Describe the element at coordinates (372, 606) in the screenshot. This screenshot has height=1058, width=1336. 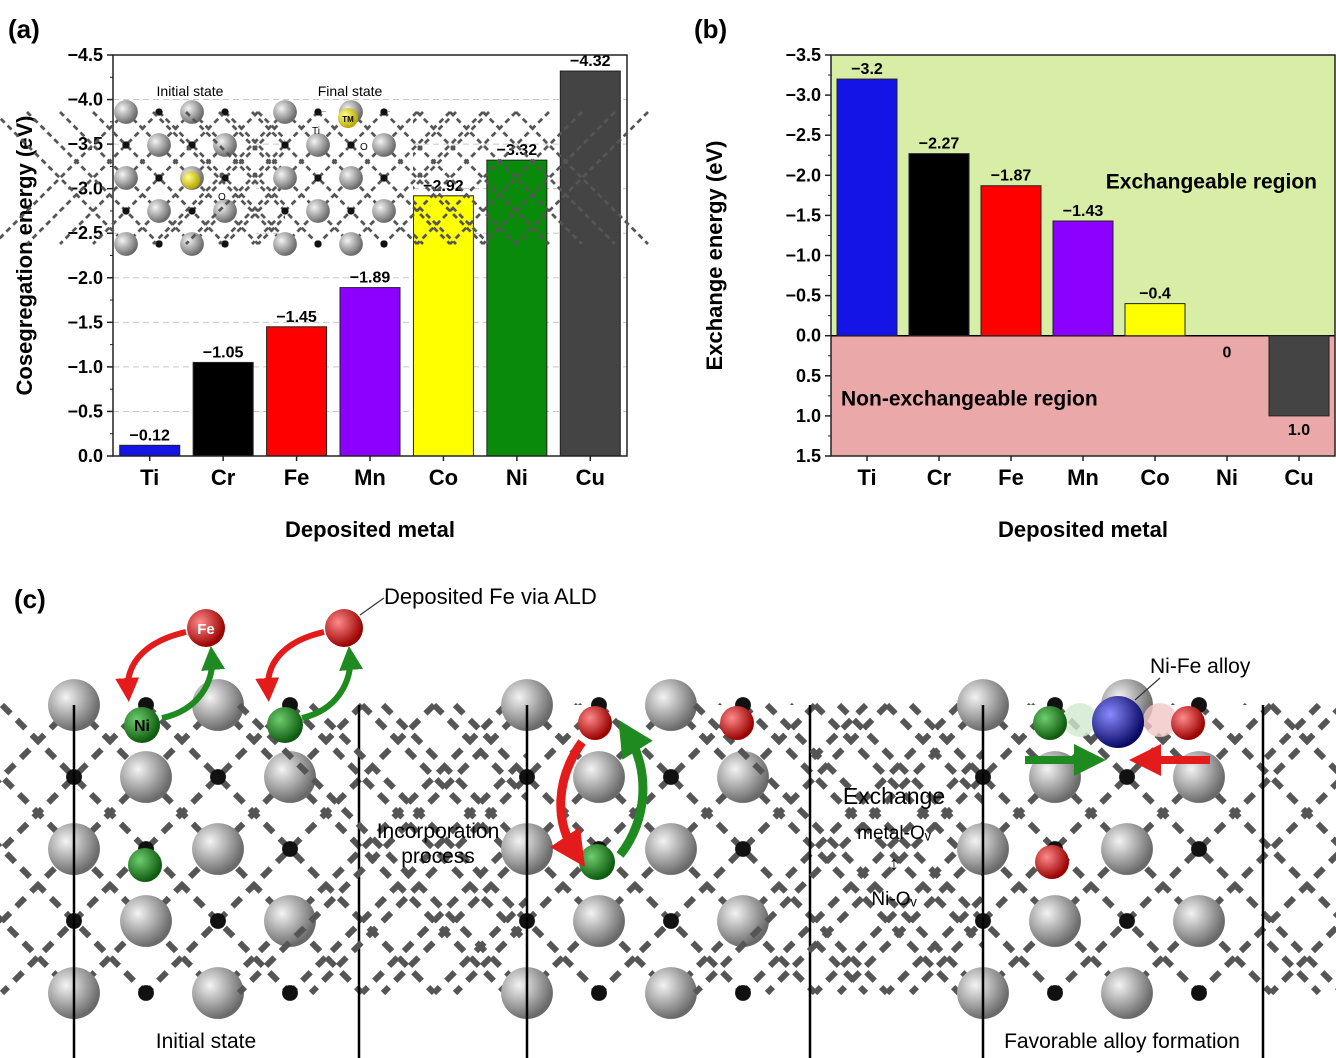
I see `deposited-leader-line` at that location.